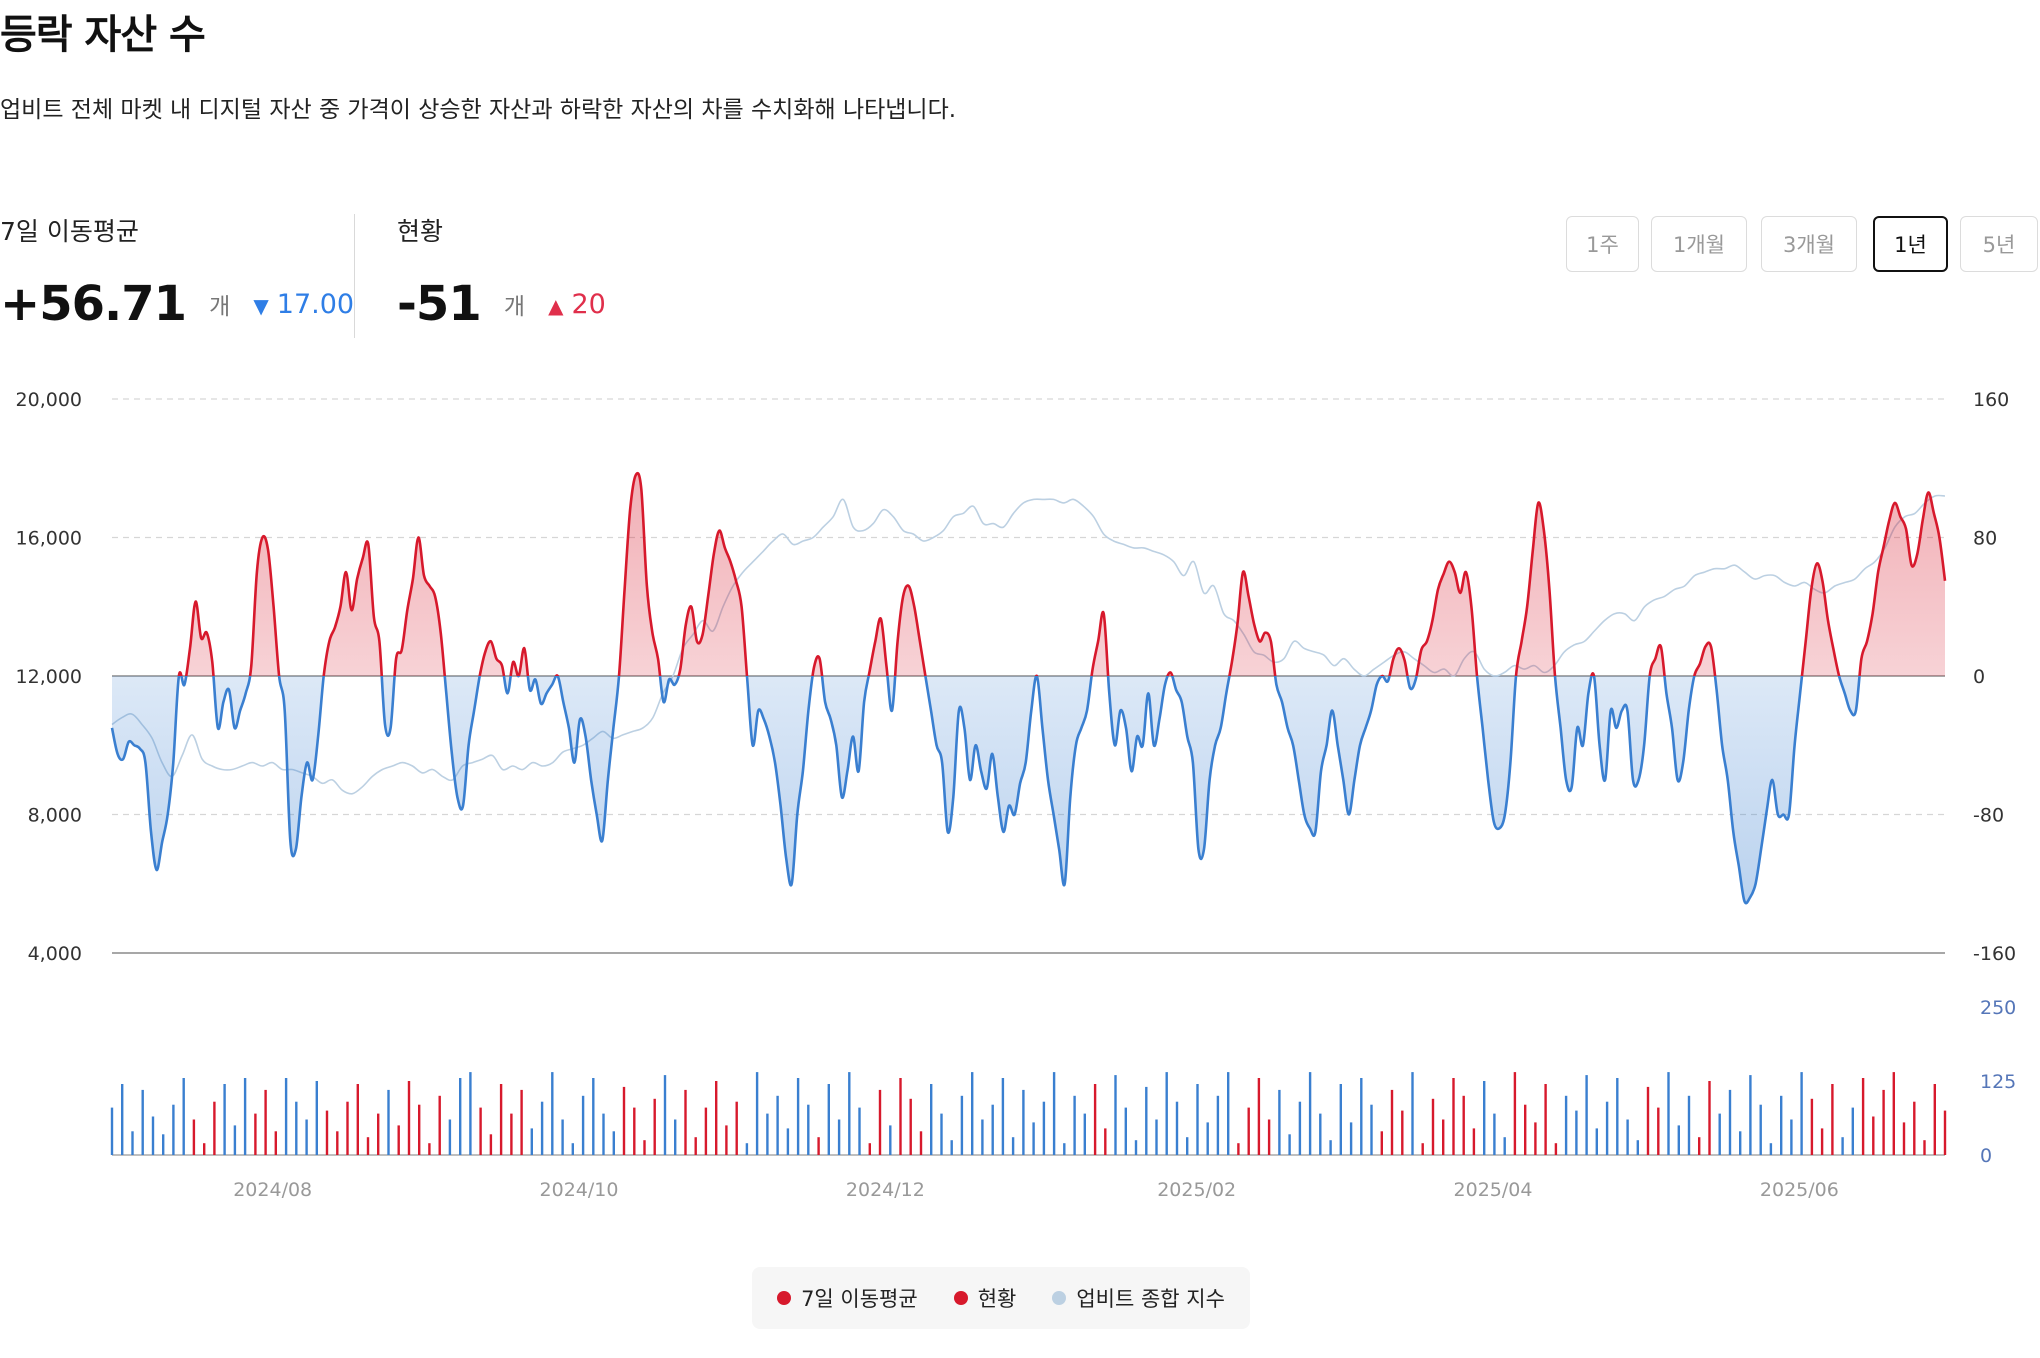 This screenshot has width=2040, height=1358. Describe the element at coordinates (579, 1190) in the screenshot. I see `x-tick-label: 2024/10` at that location.